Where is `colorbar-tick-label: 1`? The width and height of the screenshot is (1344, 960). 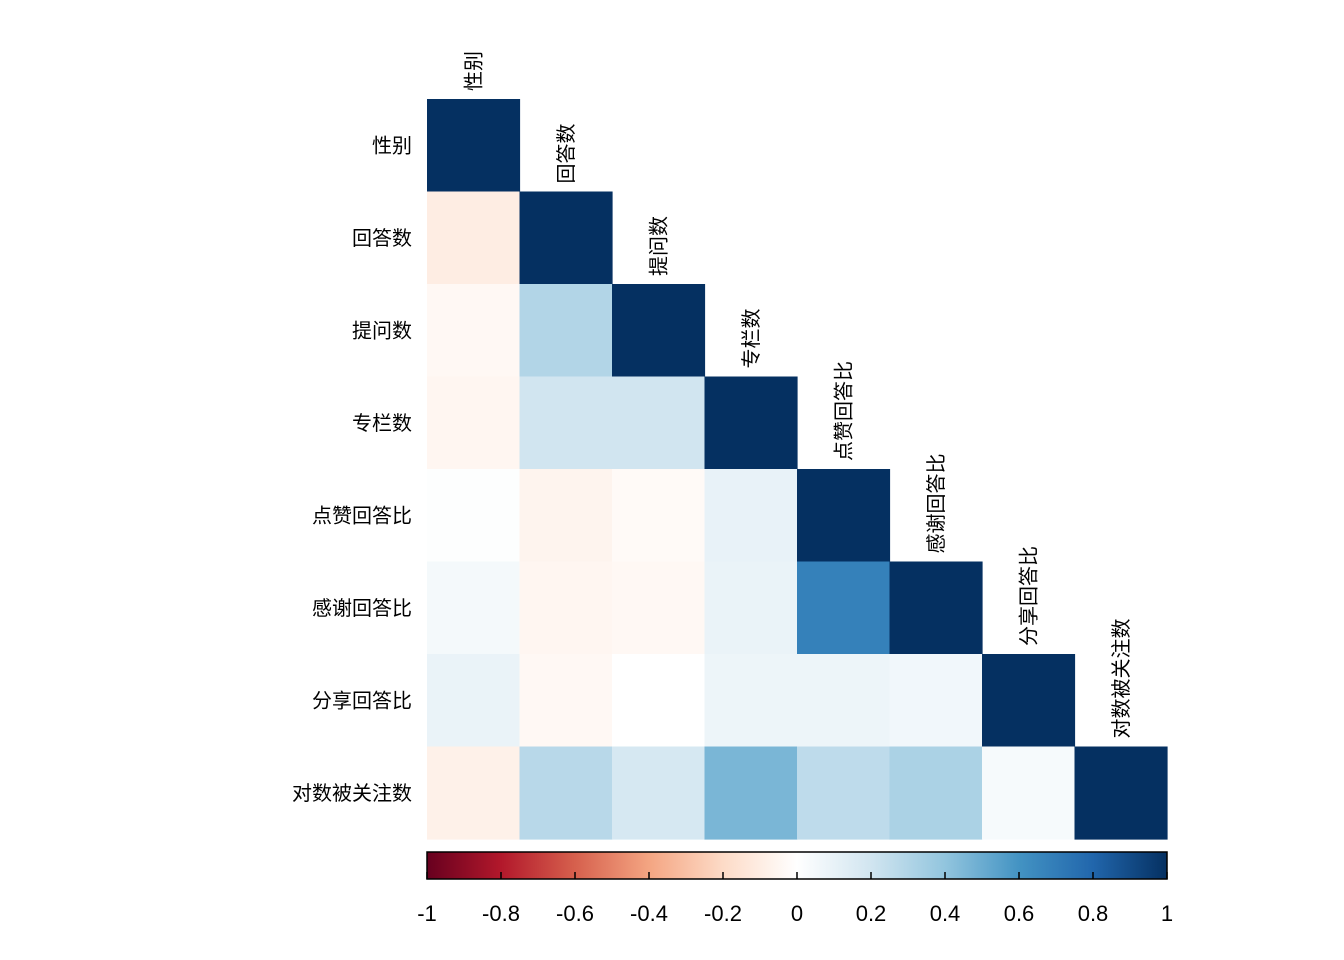
colorbar-tick-label: 1 is located at coordinates (1167, 913).